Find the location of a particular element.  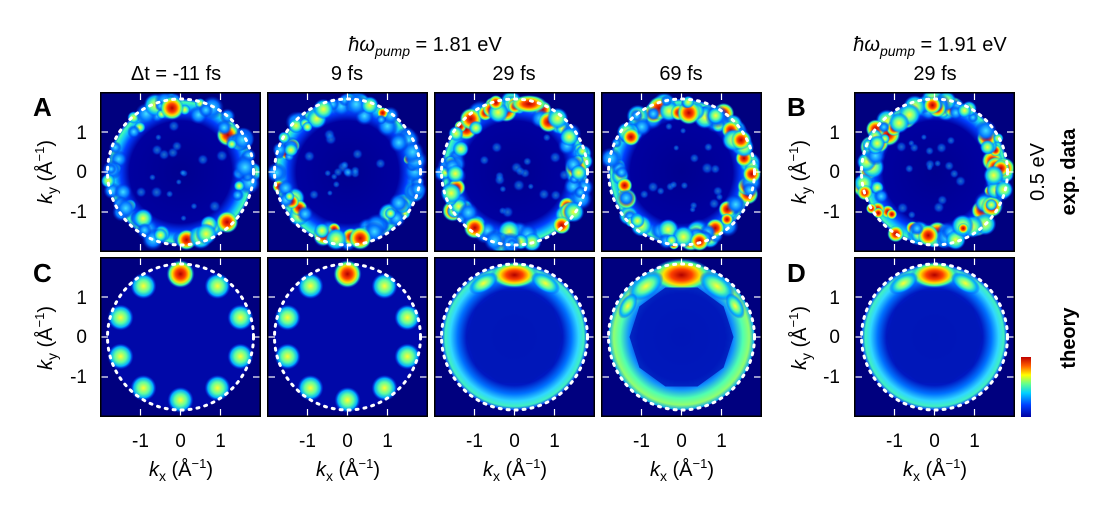

ylabel-row1-b: ky (Å−1) is located at coordinates (800, 172).